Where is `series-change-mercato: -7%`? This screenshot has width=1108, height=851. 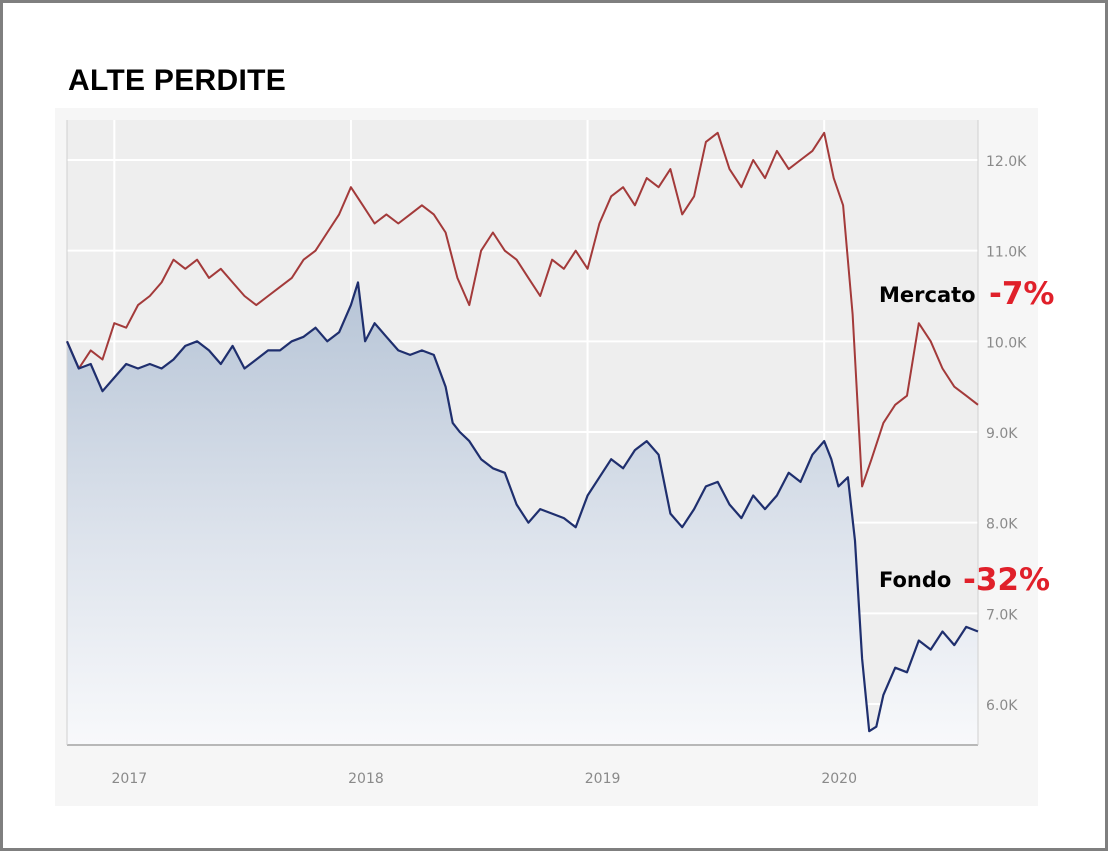
series-change-mercato: -7% is located at coordinates (1022, 294).